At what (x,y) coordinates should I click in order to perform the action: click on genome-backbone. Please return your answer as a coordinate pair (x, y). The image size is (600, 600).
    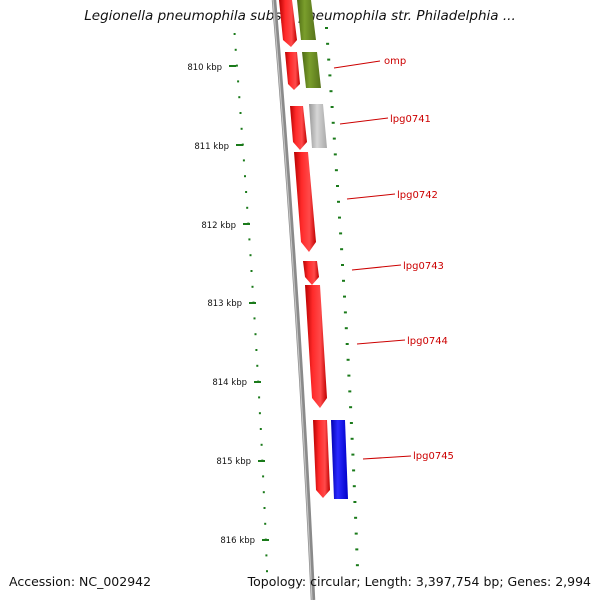
    Looking at the image, I should click on (293, 300).